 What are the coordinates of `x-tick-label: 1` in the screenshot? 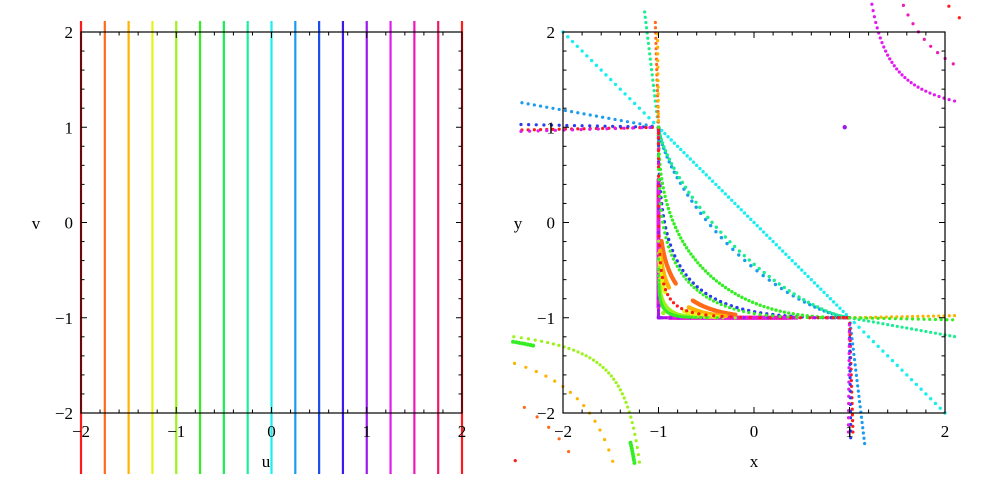 It's located at (367, 431).